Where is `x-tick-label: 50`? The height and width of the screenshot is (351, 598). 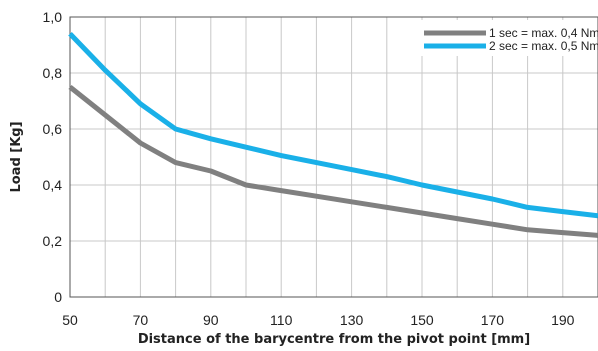
x-tick-label: 50 is located at coordinates (70, 320).